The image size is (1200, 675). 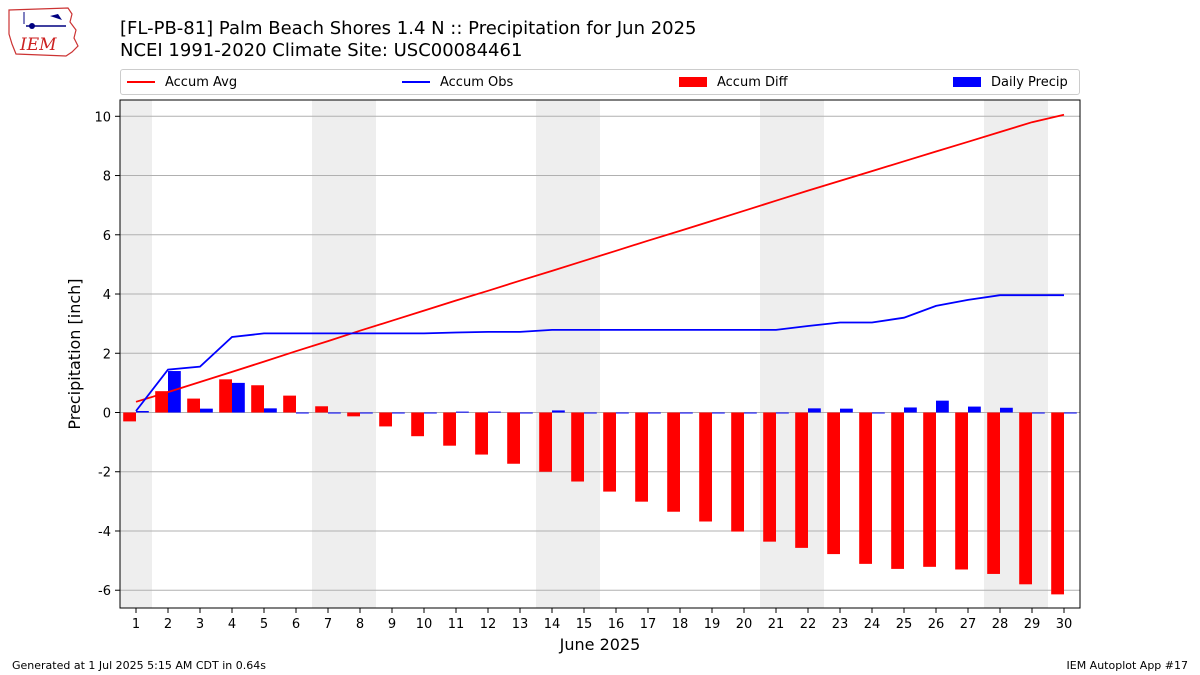 What do you see at coordinates (584, 624) in the screenshot?
I see `x-tick-label: 15` at bounding box center [584, 624].